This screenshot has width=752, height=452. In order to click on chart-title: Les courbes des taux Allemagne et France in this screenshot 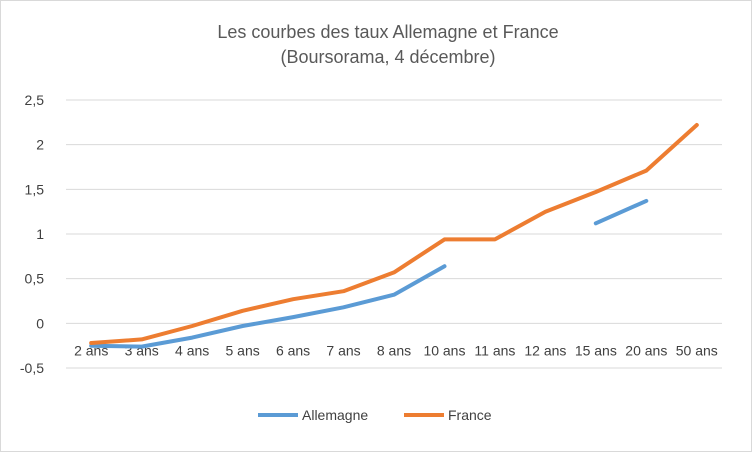, I will do `click(387, 32)`.